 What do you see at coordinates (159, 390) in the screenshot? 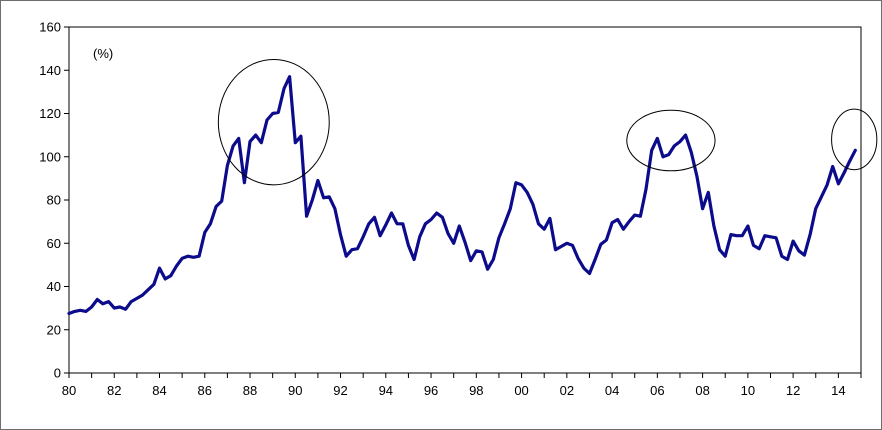
I see `x-tick-label: 84` at bounding box center [159, 390].